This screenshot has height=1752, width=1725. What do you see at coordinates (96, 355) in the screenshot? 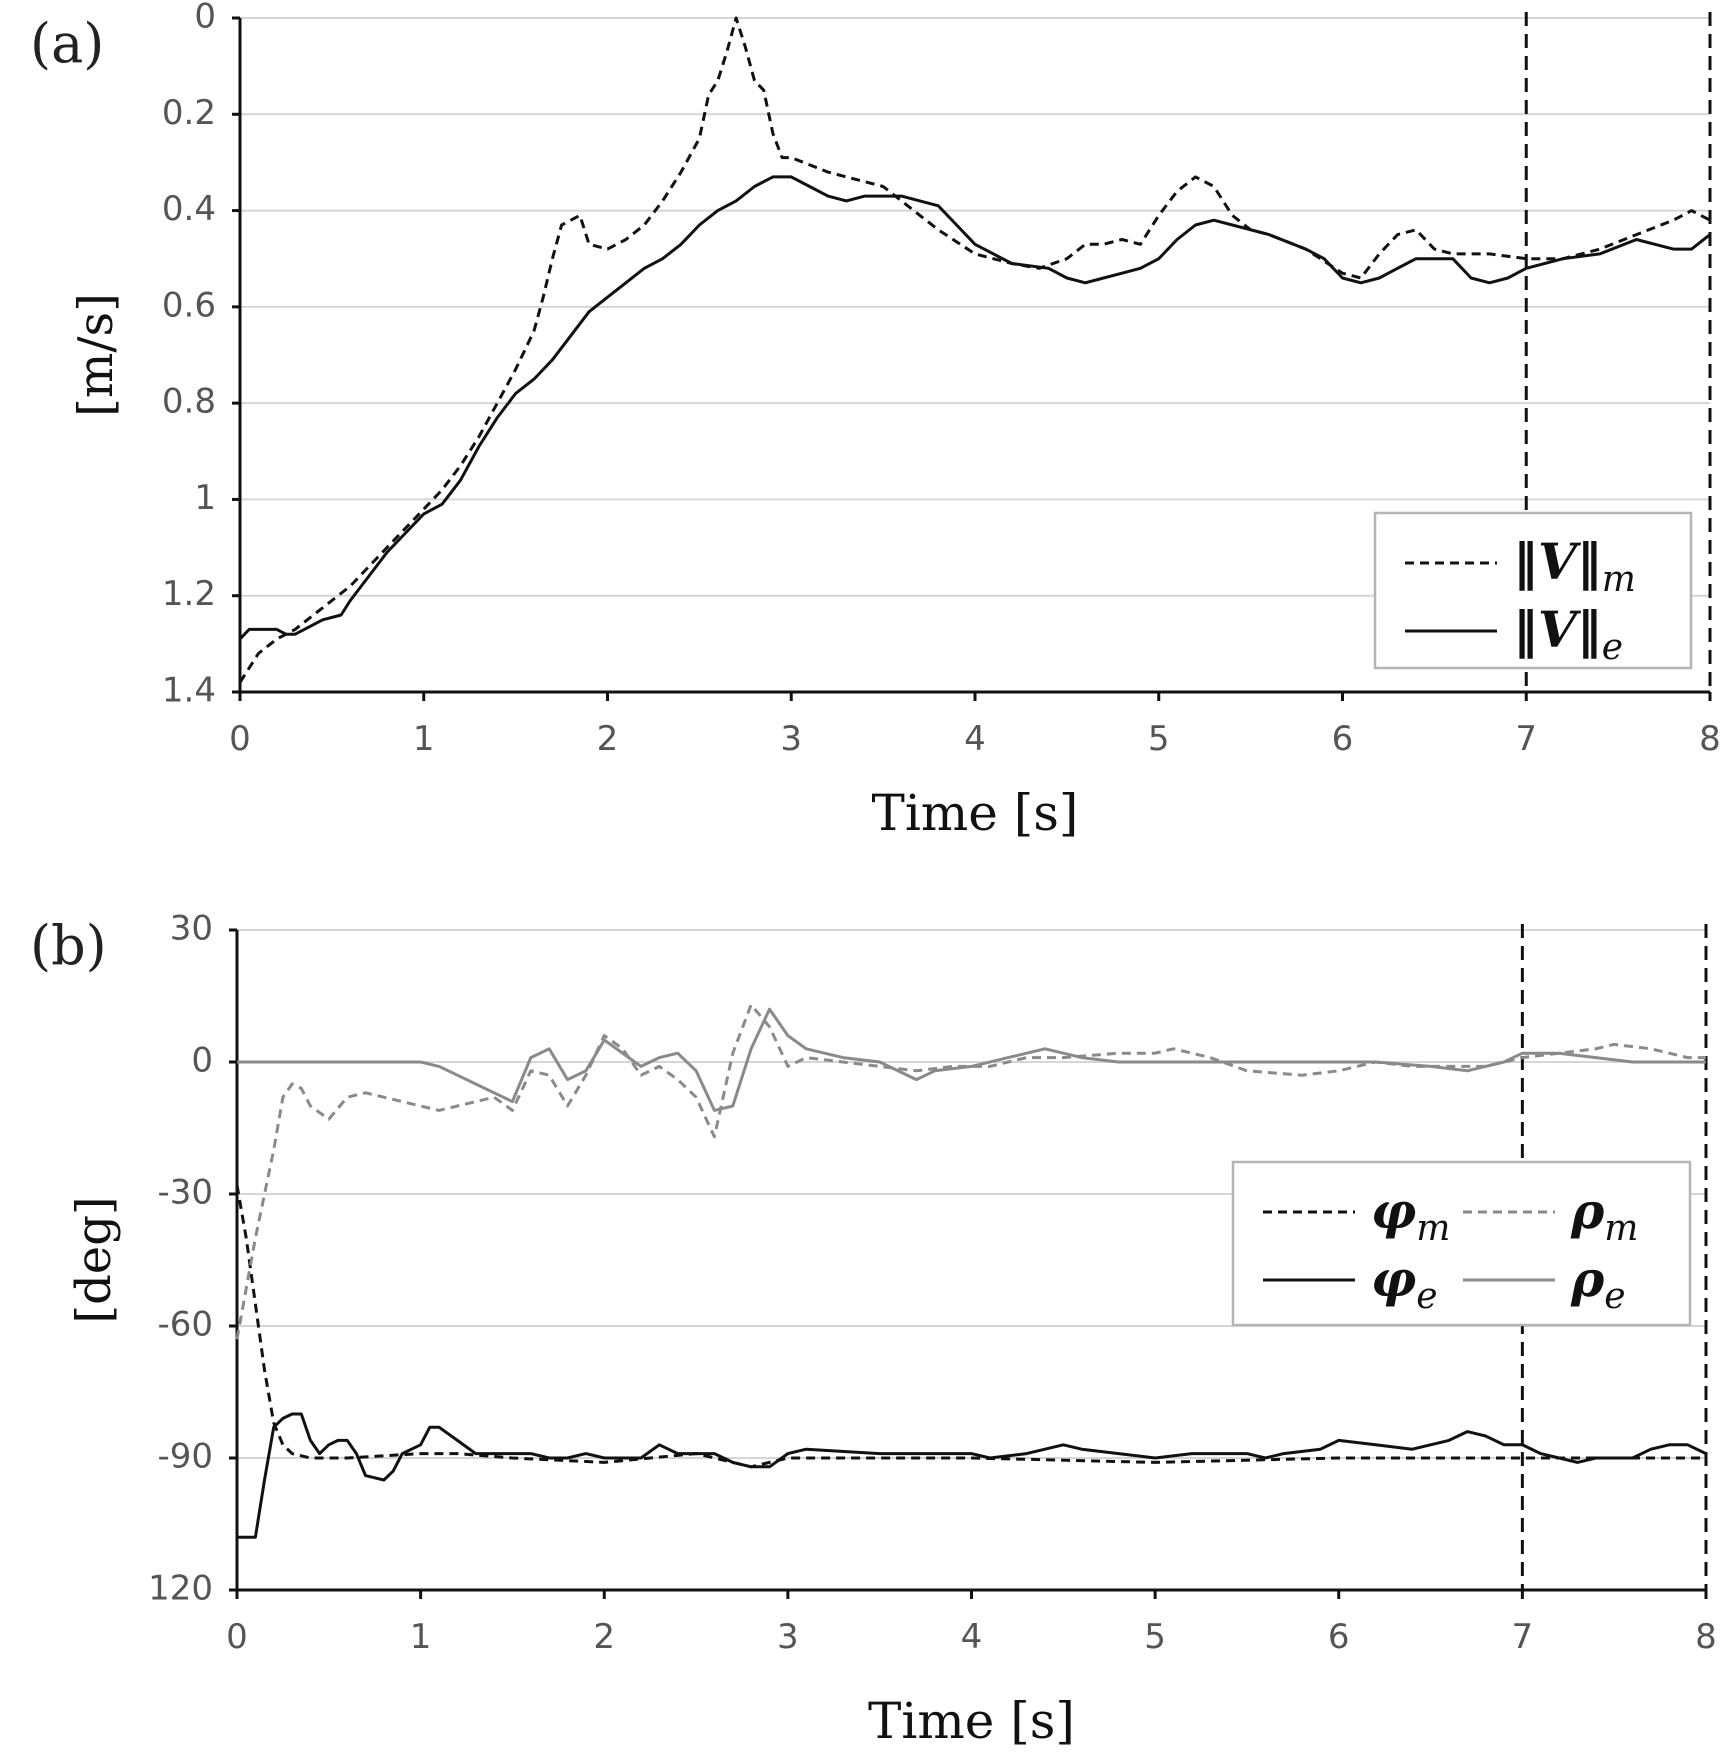
I see `y-axis-label: [m/s]` at bounding box center [96, 355].